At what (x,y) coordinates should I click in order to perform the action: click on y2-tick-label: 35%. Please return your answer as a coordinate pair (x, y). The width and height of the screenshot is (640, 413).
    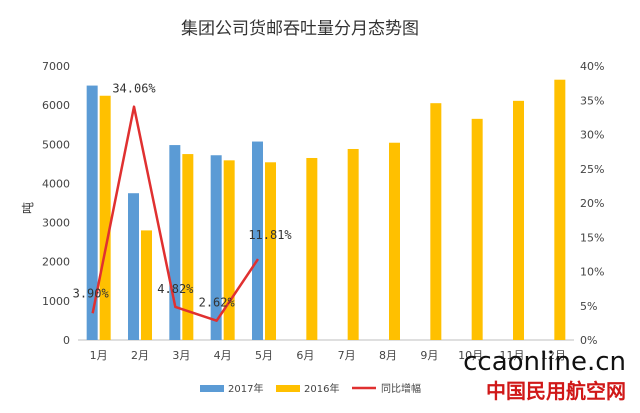
    Looking at the image, I should click on (592, 100).